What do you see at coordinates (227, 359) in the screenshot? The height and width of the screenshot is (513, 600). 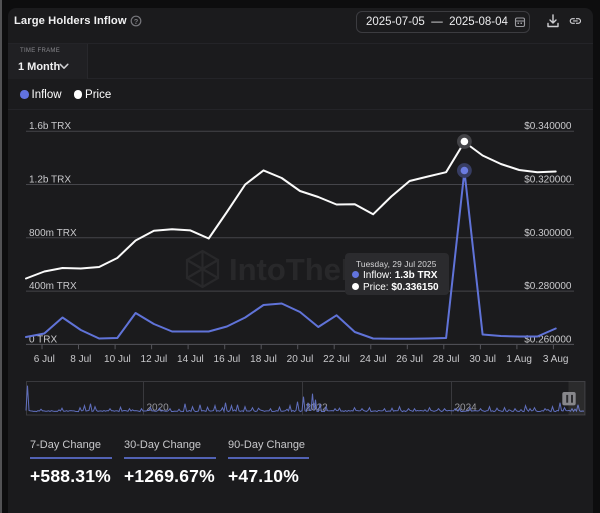 I see `svg-text: 16 Jul` at bounding box center [227, 359].